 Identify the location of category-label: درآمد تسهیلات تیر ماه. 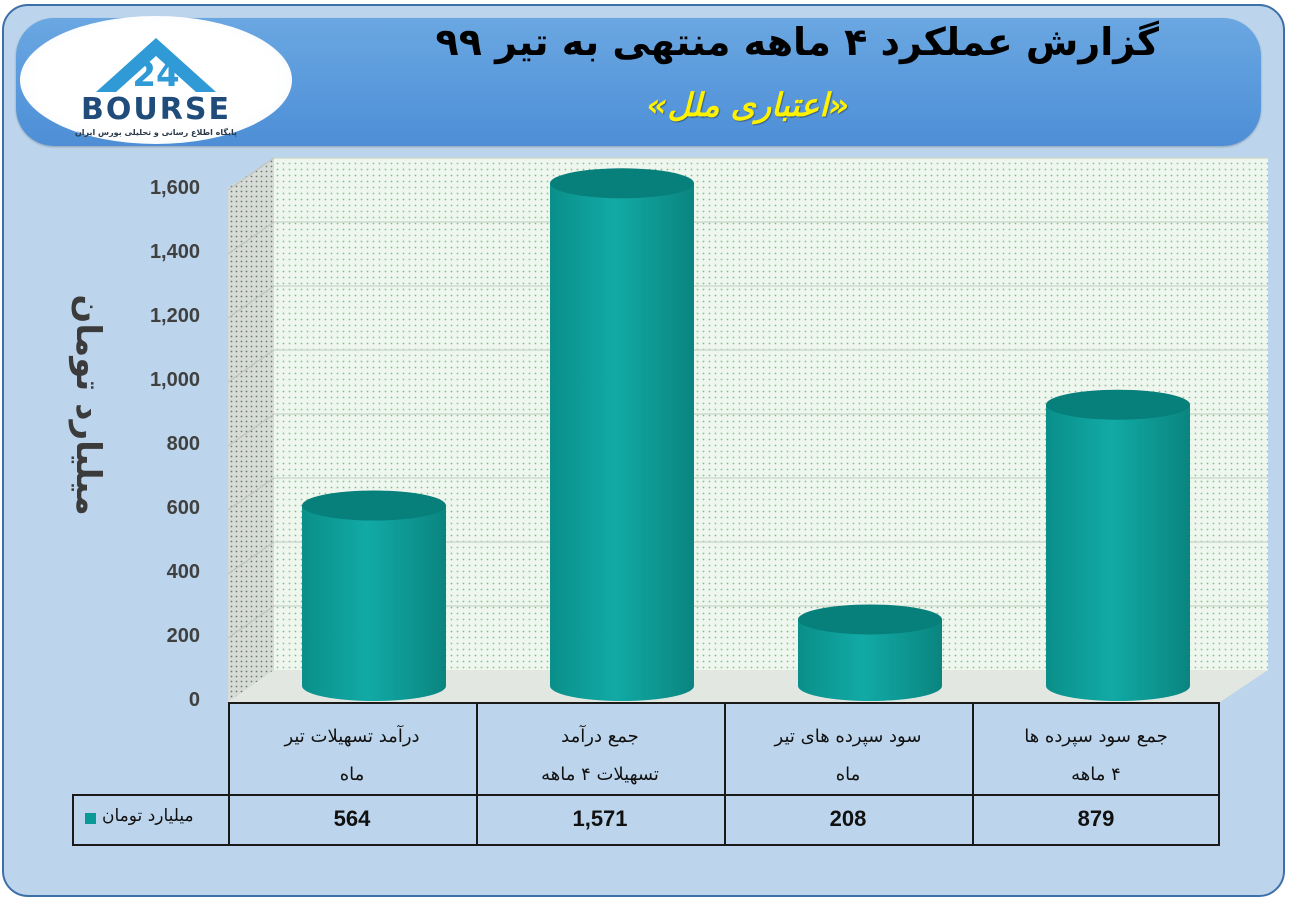
(352, 756).